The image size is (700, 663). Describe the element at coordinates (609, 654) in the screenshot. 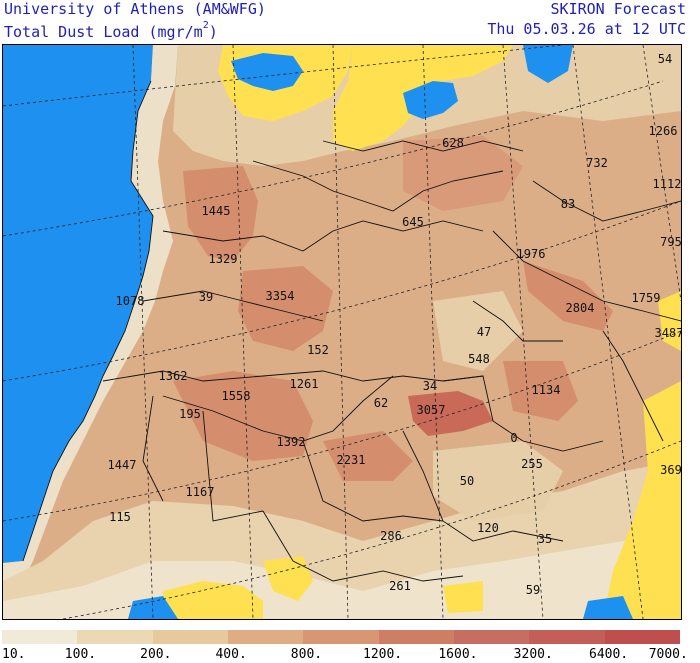

I see `color-scale-tick-label: 6400.` at that location.